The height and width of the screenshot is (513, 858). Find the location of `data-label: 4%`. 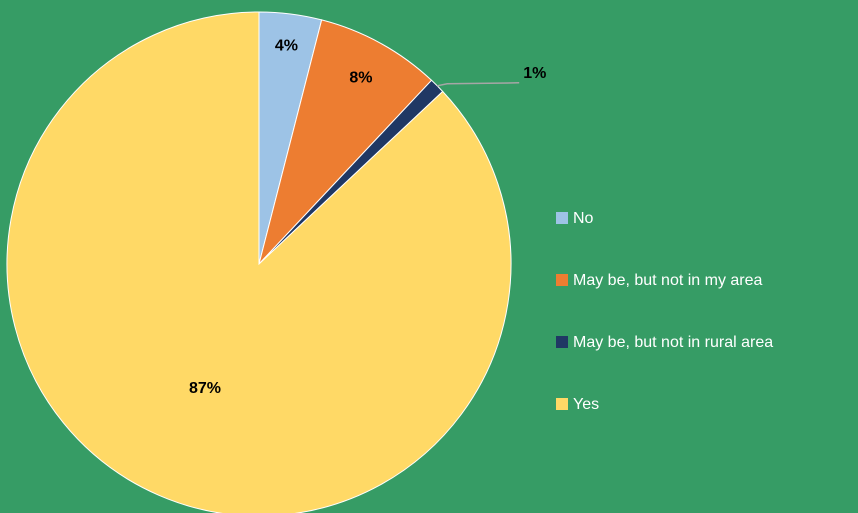

data-label: 4% is located at coordinates (286, 46).